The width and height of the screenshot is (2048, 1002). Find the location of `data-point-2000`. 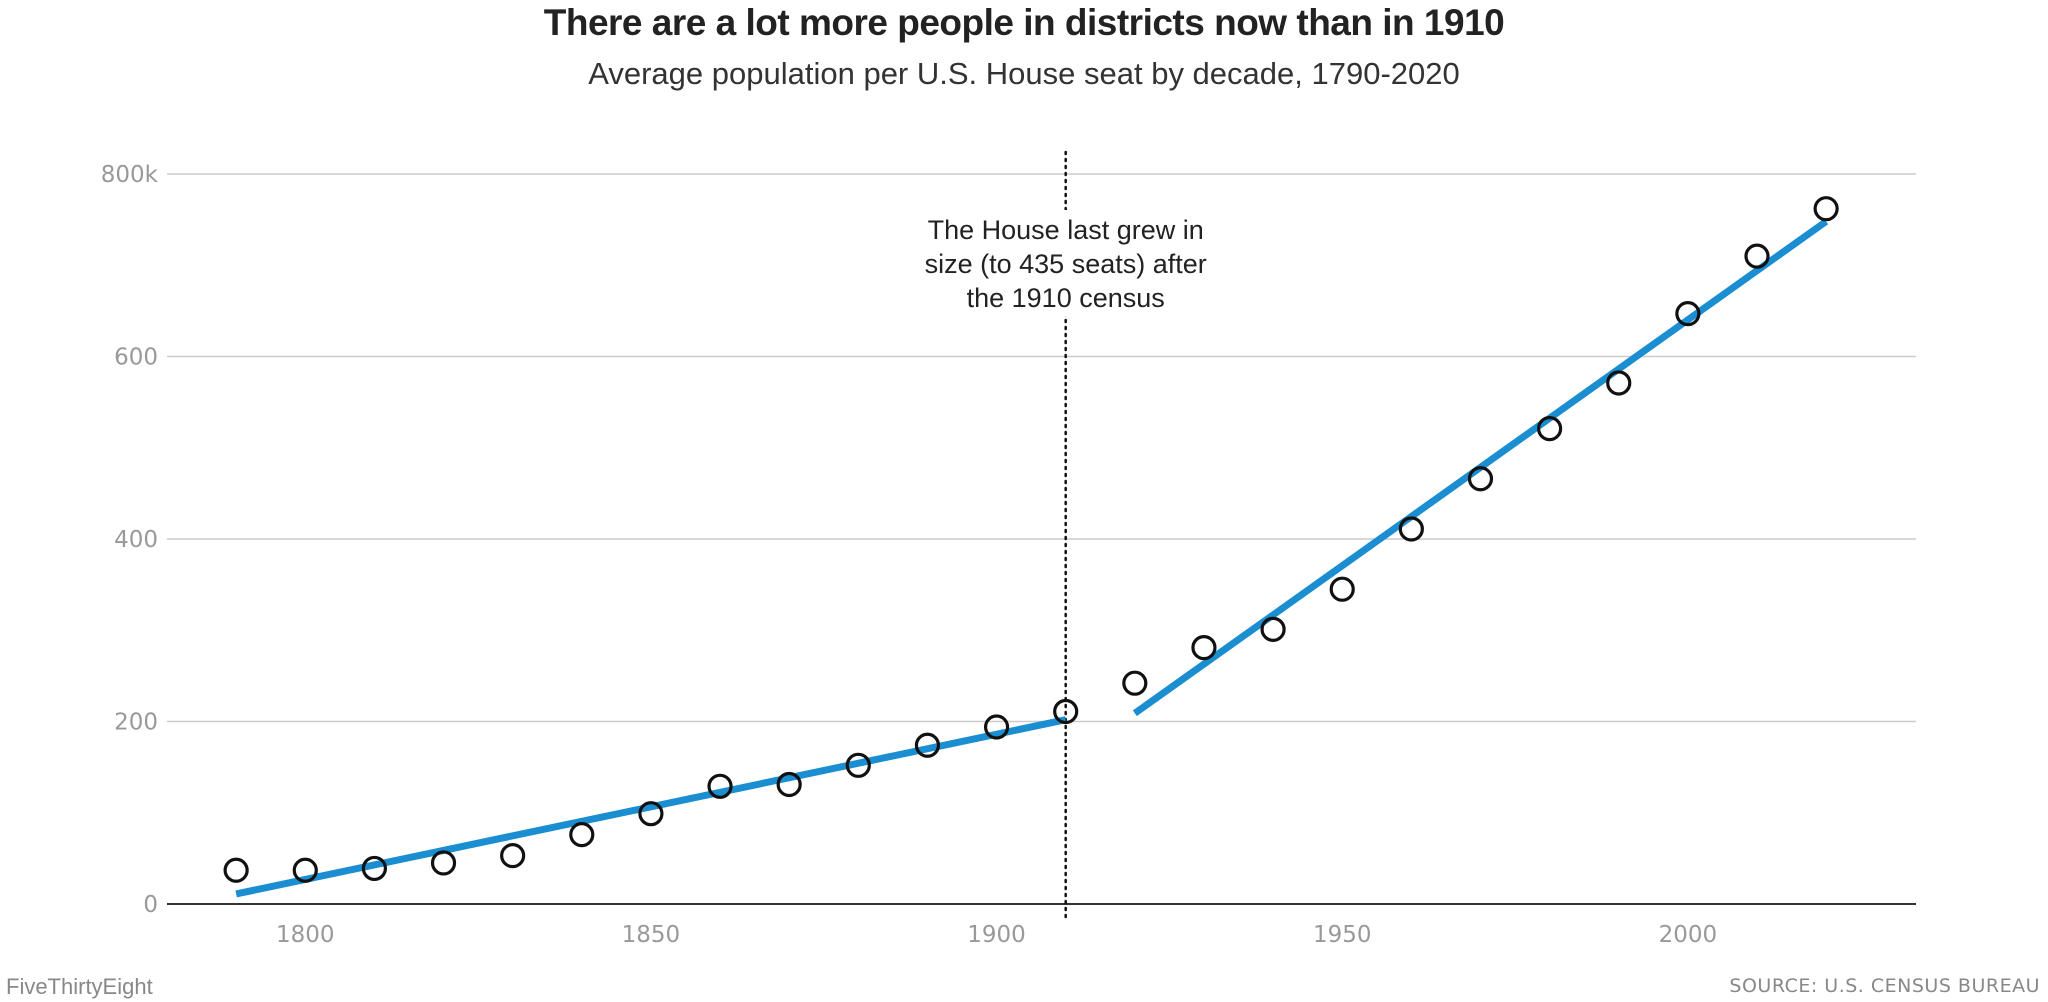

data-point-2000 is located at coordinates (1688, 314).